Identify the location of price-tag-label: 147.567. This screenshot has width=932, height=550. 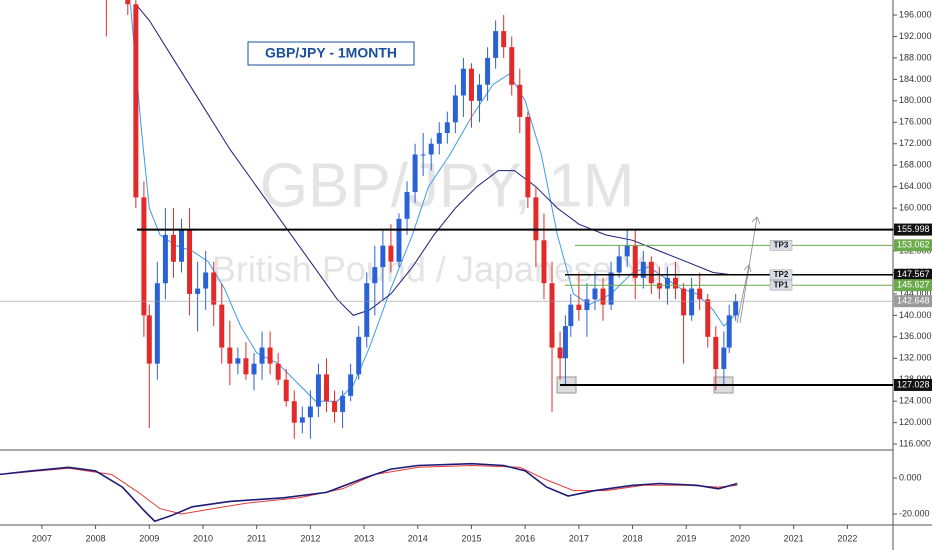
(913, 274).